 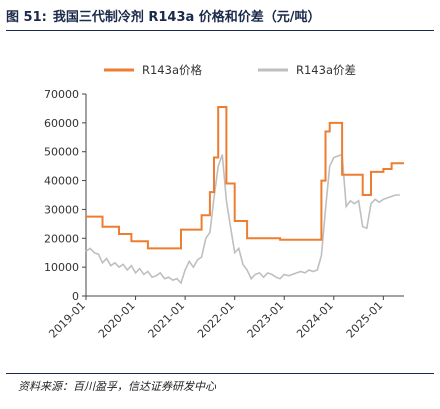 I want to click on x-tick-label: 2019-01, so click(x=67, y=320).